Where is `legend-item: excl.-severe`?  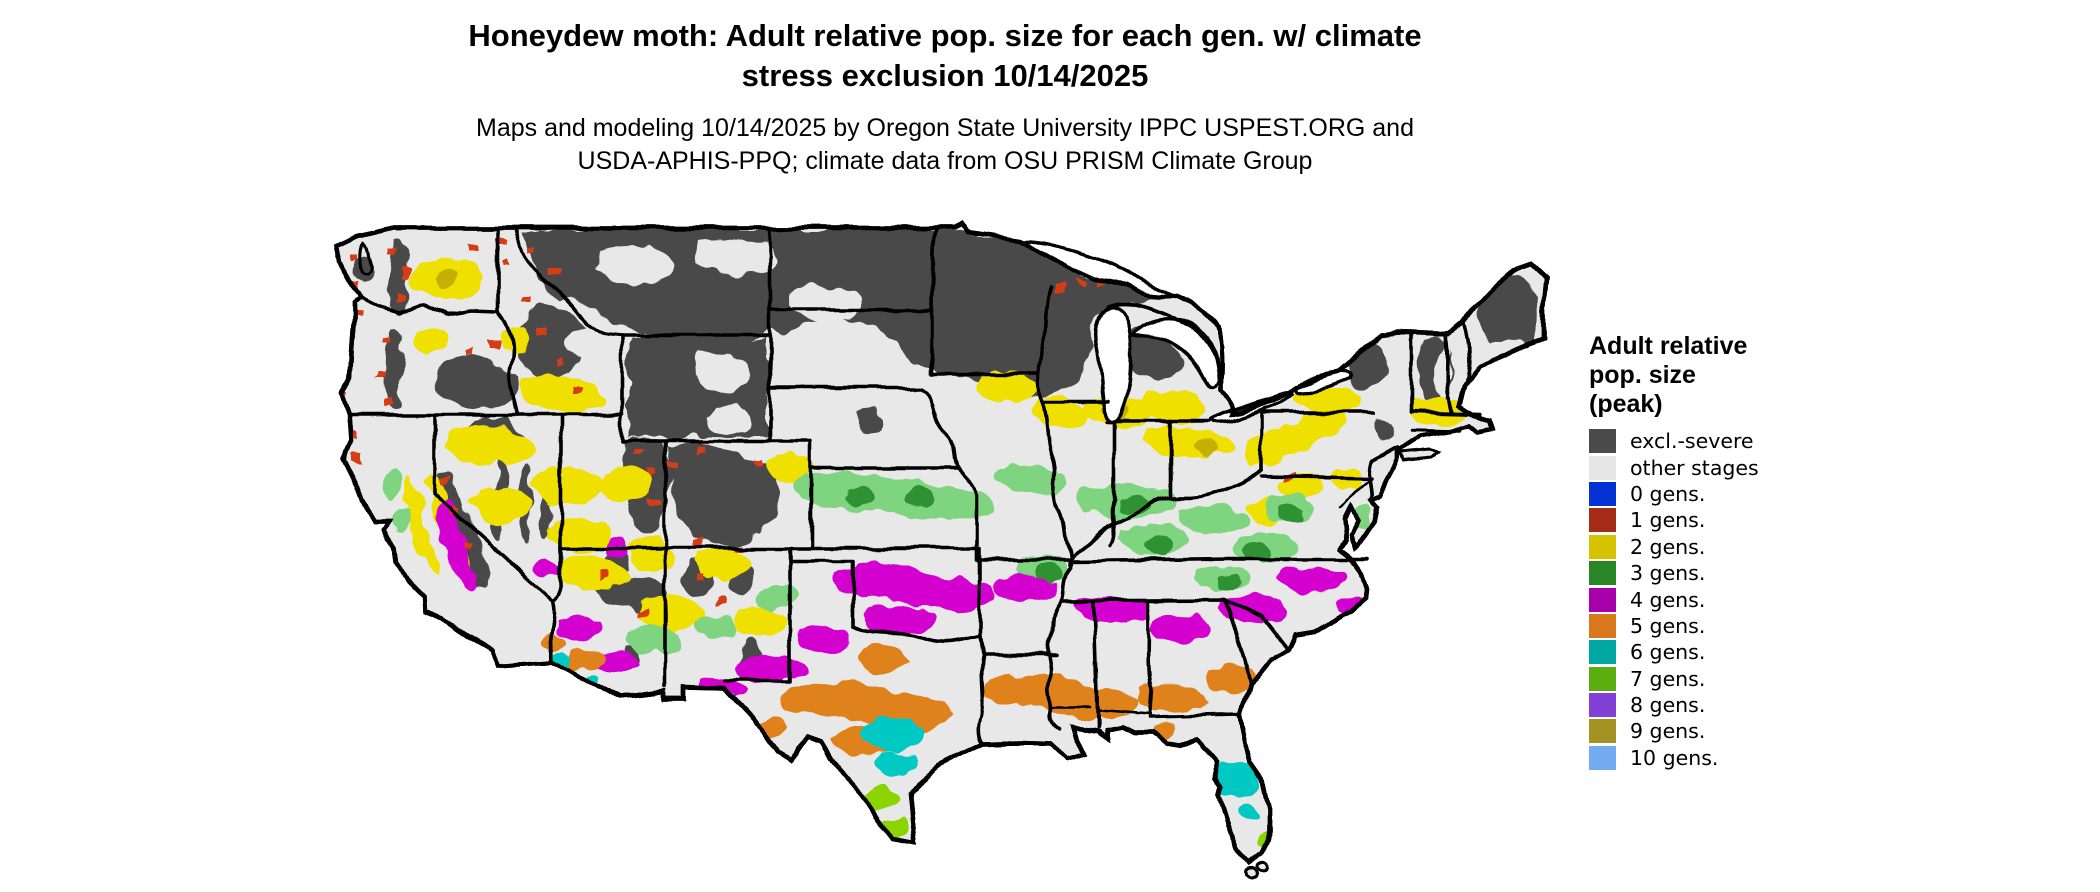
legend-item: excl.-severe is located at coordinates (1739, 441).